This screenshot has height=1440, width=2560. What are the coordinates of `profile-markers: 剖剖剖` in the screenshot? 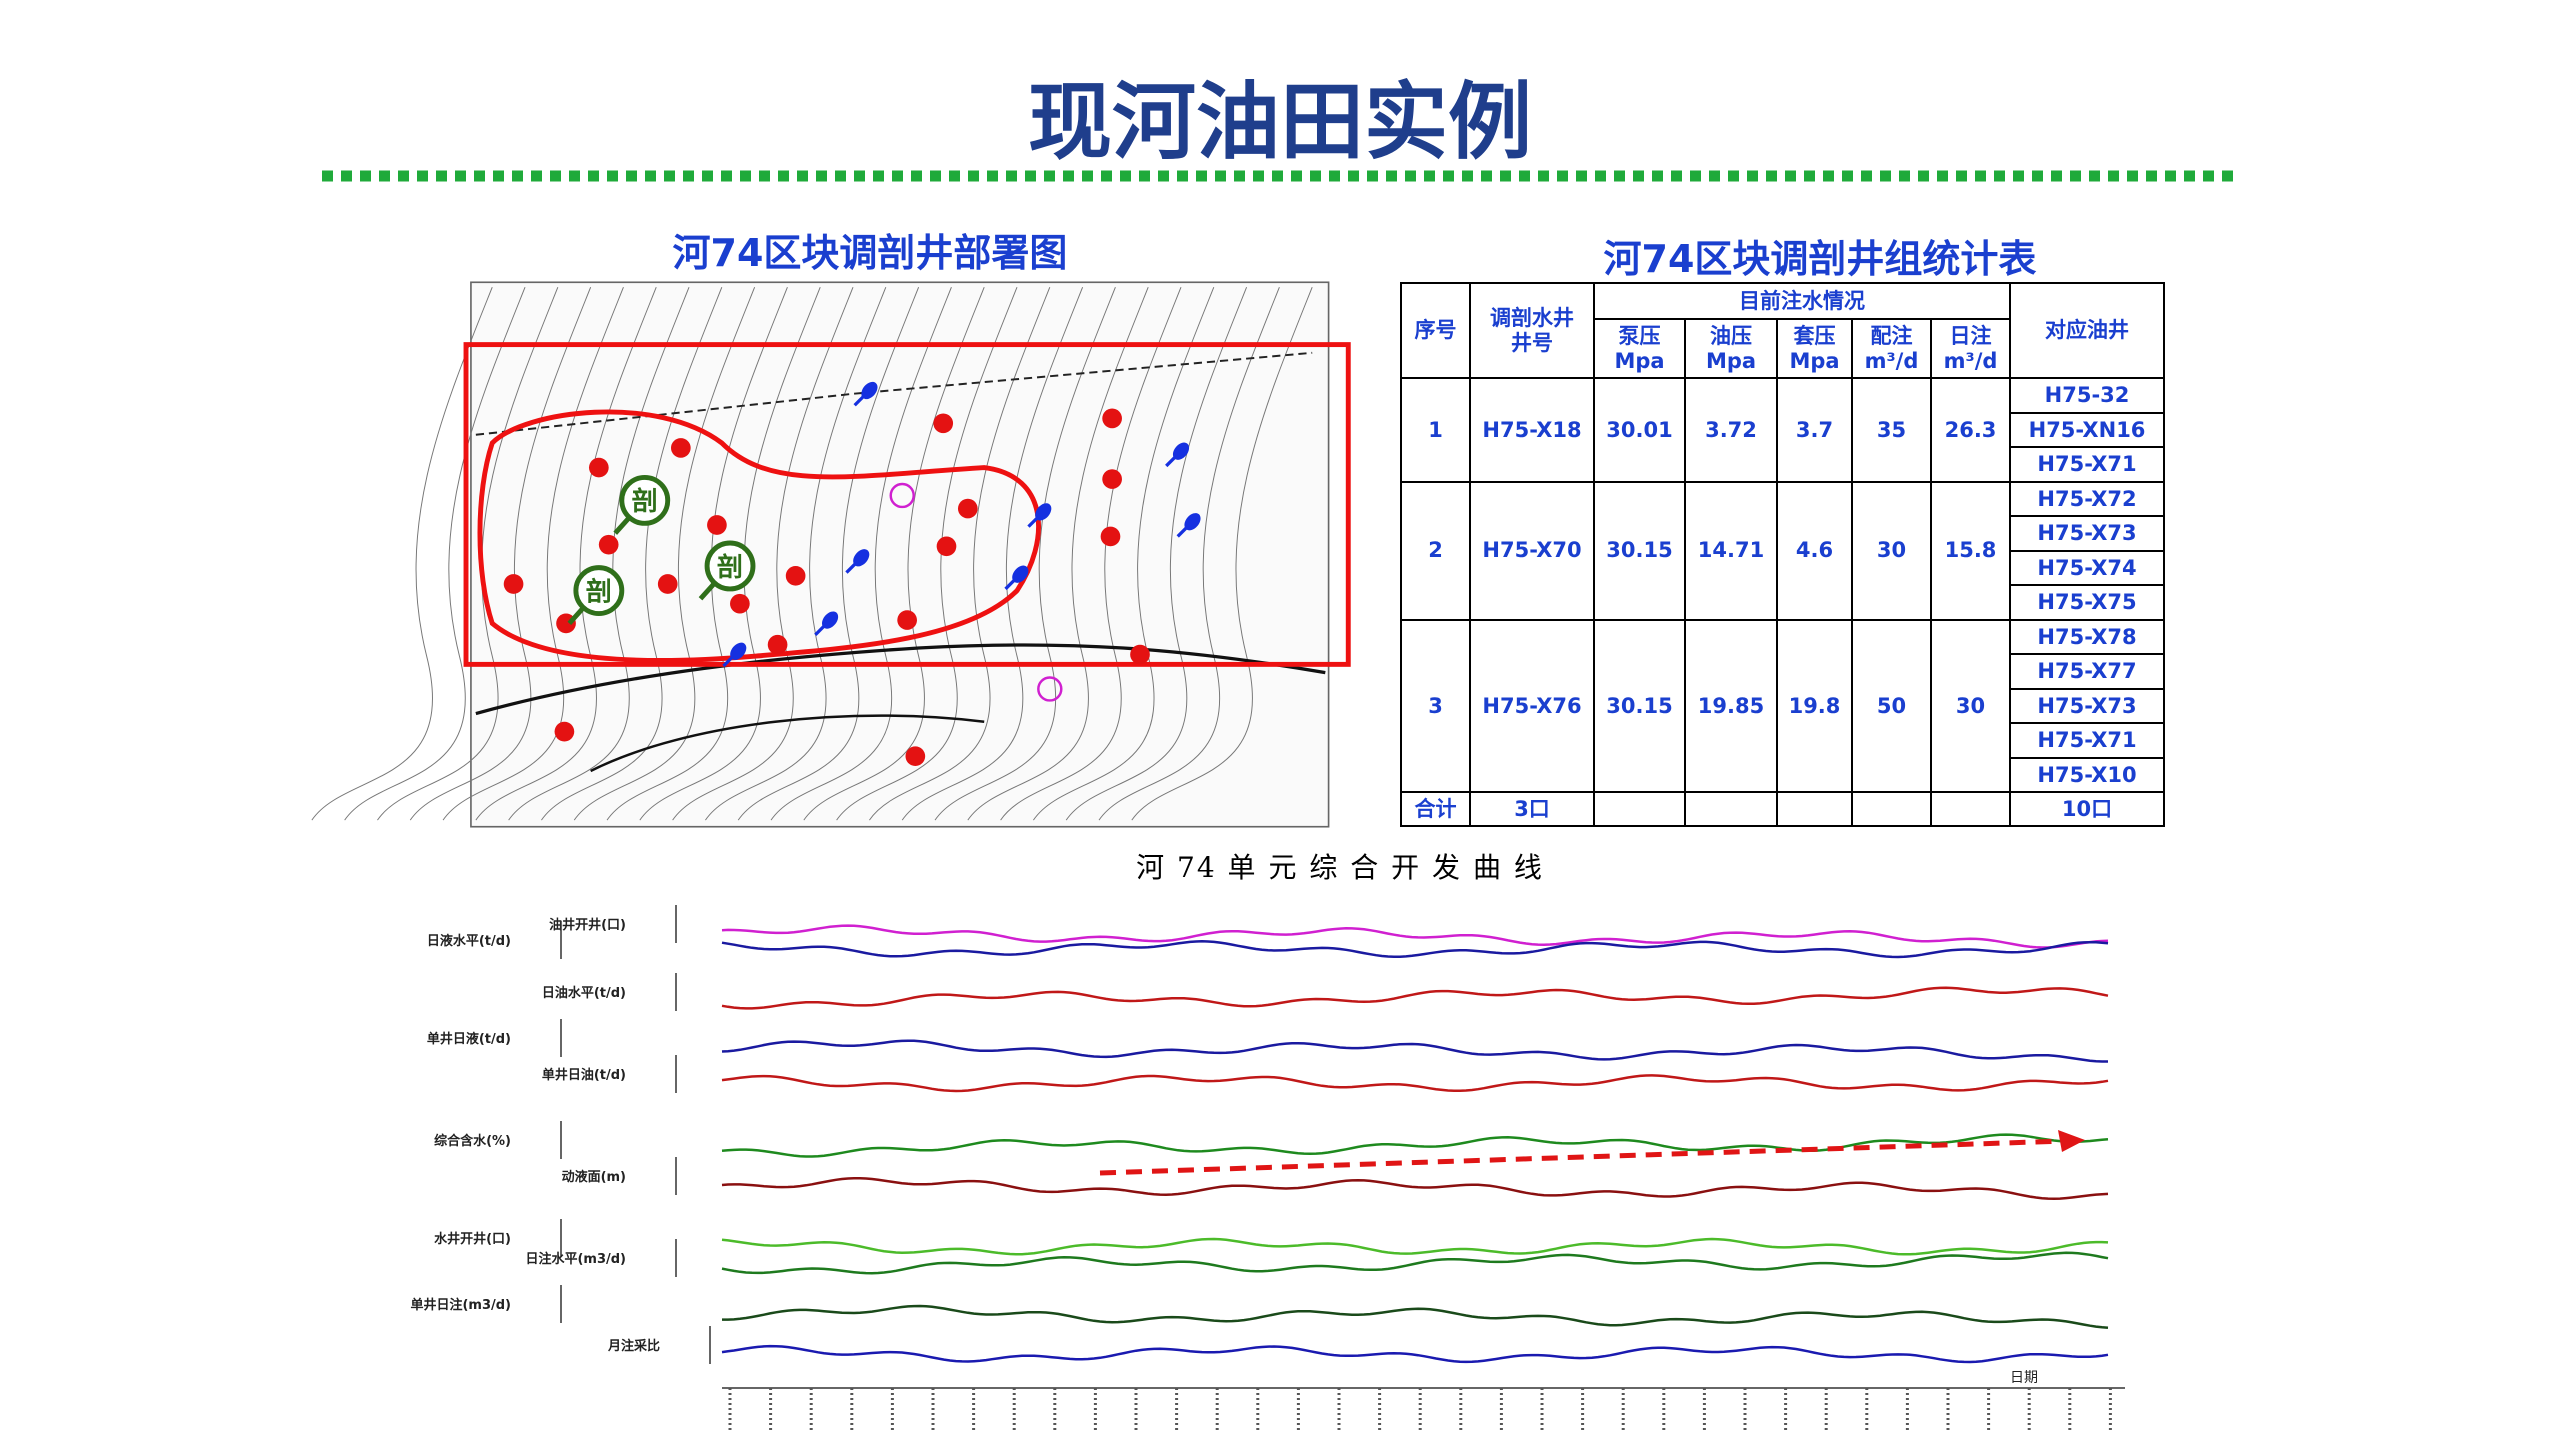 It's located at (661, 550).